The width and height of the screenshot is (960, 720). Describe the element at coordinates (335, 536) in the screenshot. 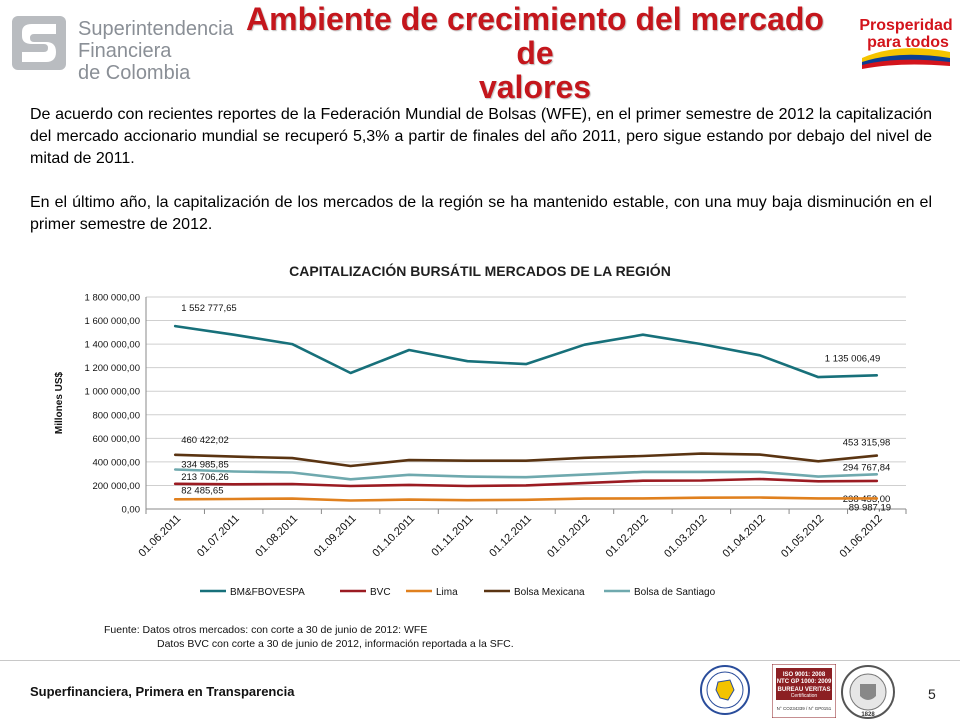

I see `x-tick-label: 01.09.2011` at that location.